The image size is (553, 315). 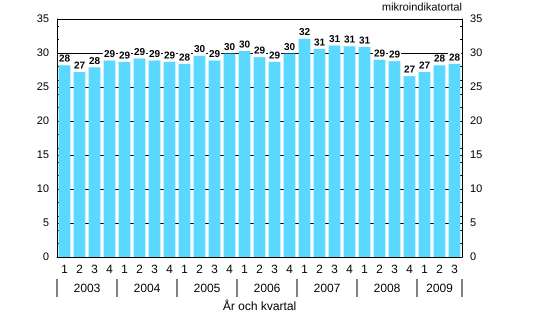 What do you see at coordinates (440, 288) in the screenshot?
I see `text: 2009` at bounding box center [440, 288].